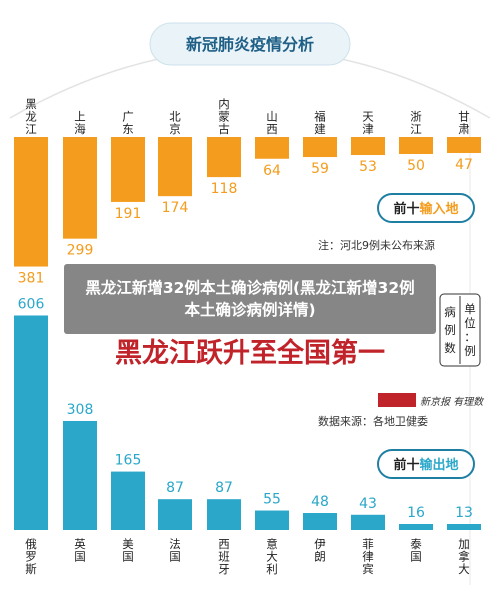  Describe the element at coordinates (320, 550) in the screenshot. I see `bottom-category-label: 伊朗` at that location.